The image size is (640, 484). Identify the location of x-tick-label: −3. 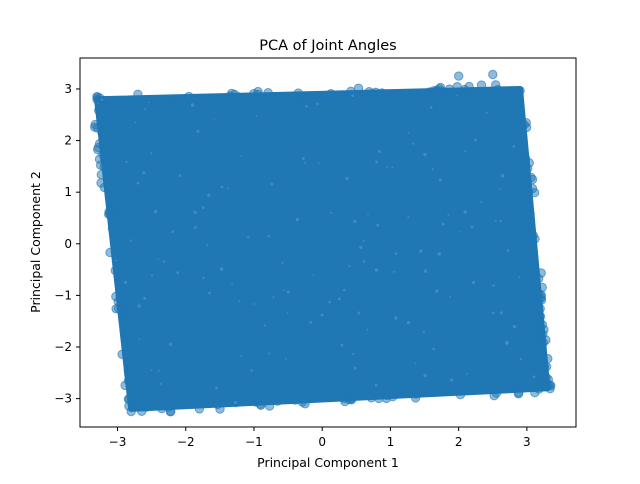
(118, 442).